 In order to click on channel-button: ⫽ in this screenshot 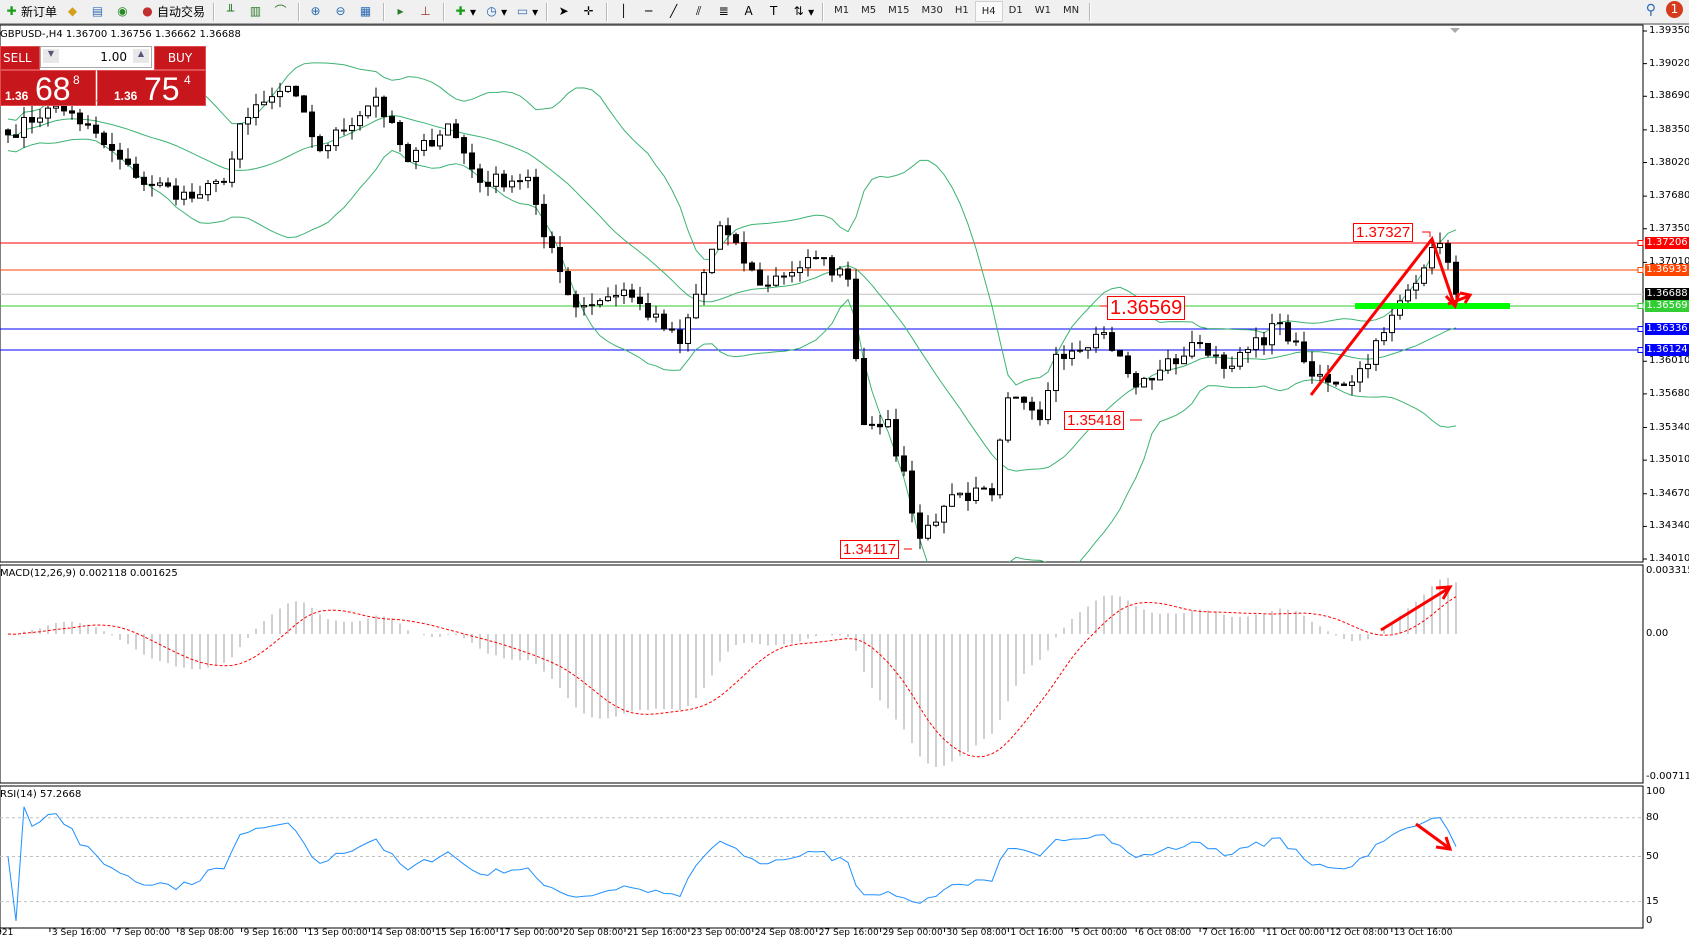, I will do `click(699, 11)`.